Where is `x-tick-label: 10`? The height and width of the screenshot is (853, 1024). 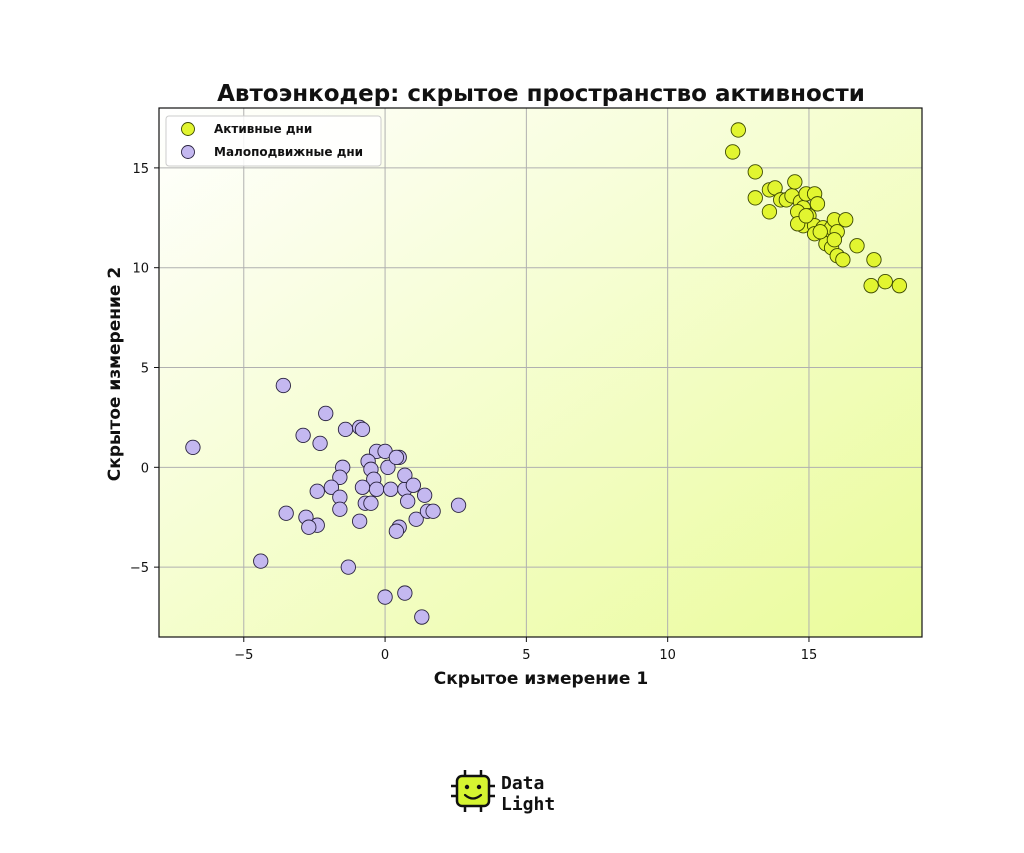
x-tick-label: 10 is located at coordinates (667, 655).